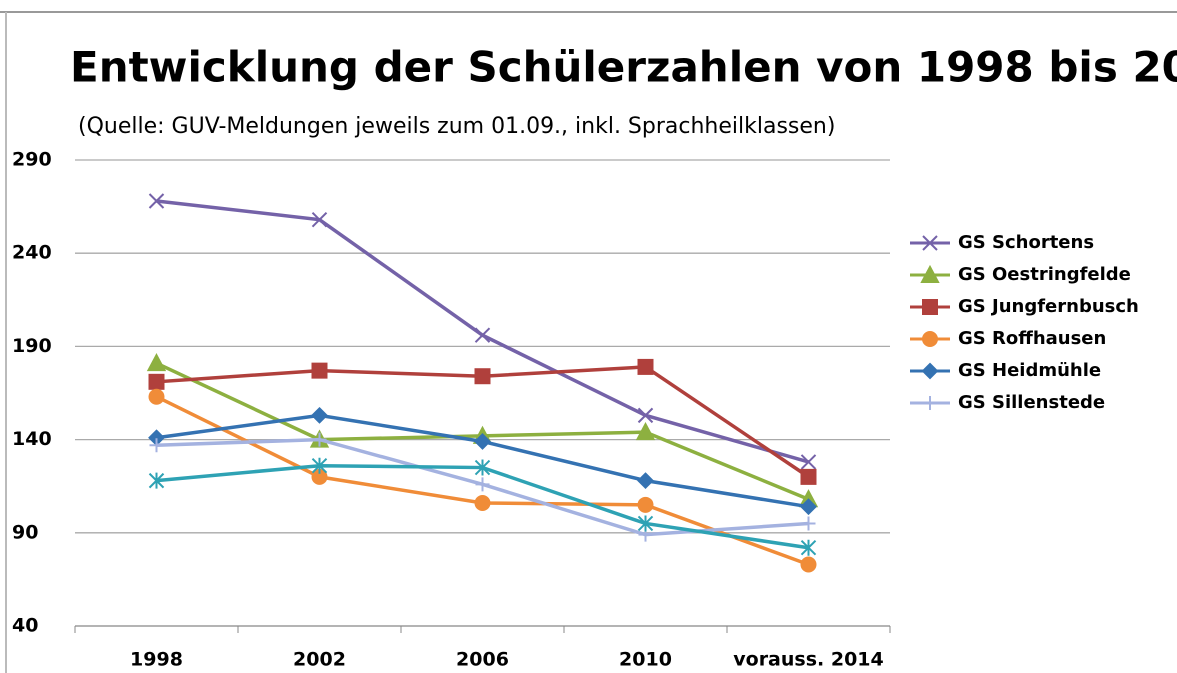 The height and width of the screenshot is (673, 1177). What do you see at coordinates (25, 532) in the screenshot?
I see `y-tick-label: 90` at bounding box center [25, 532].